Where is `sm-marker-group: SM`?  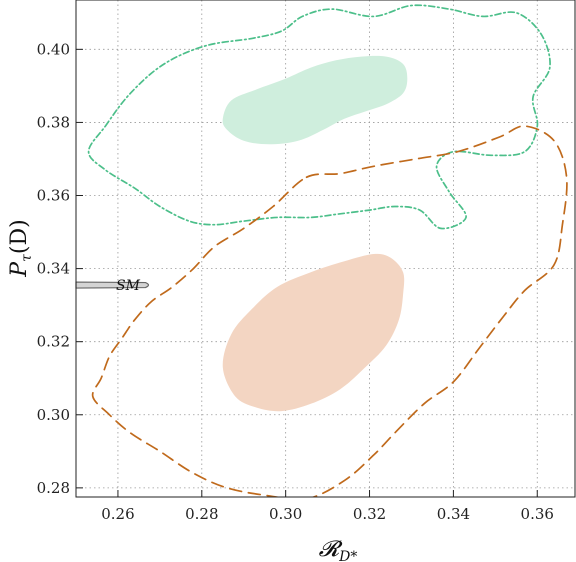
sm-marker-group: SM is located at coordinates (112, 286).